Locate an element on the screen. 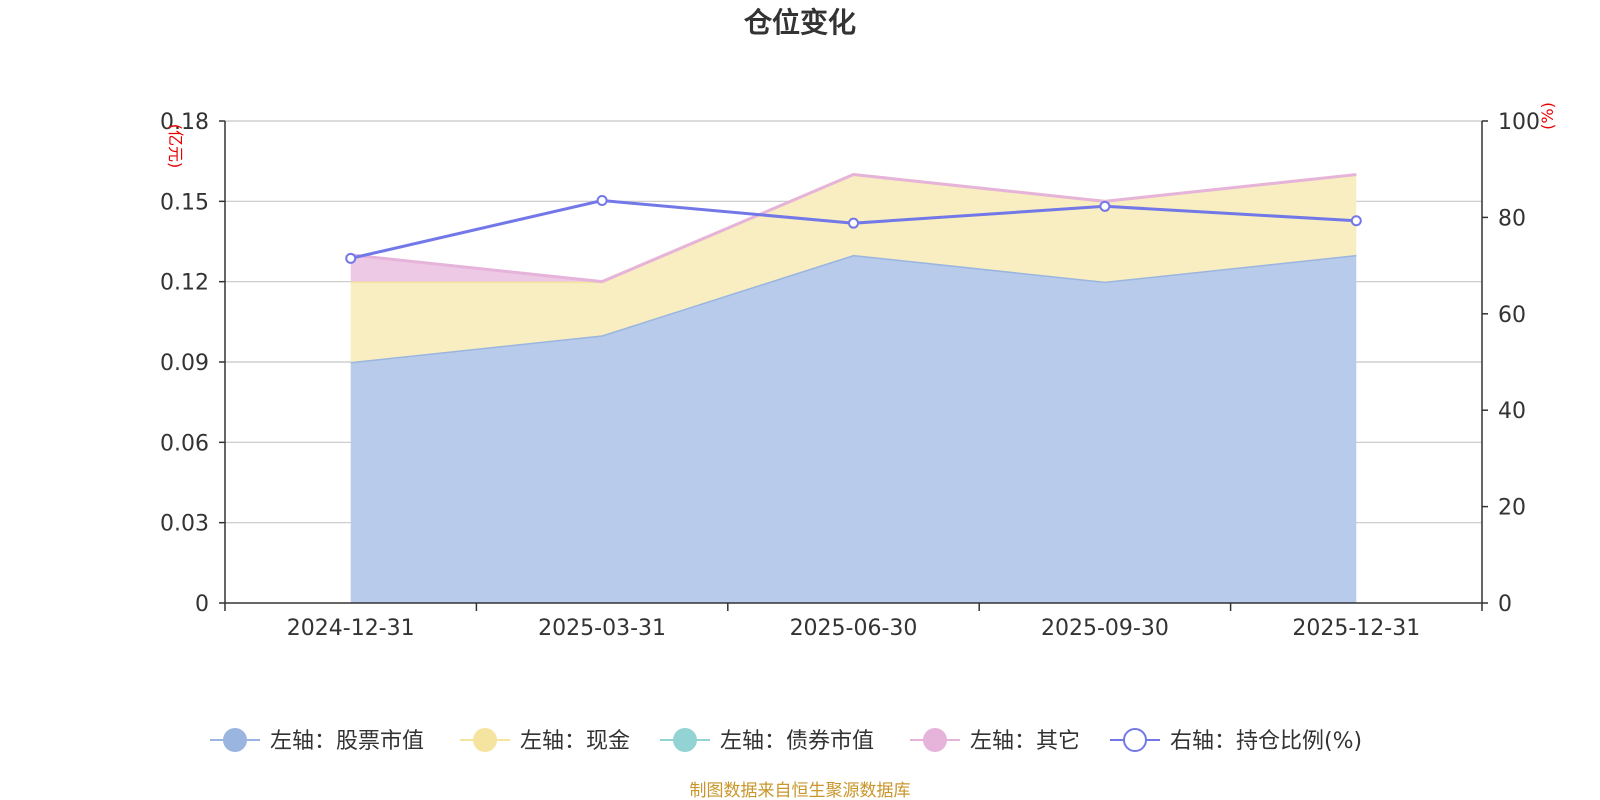 This screenshot has height=800, width=1600. legend-item: 右轴：持仓比例(%) is located at coordinates (1236, 741).